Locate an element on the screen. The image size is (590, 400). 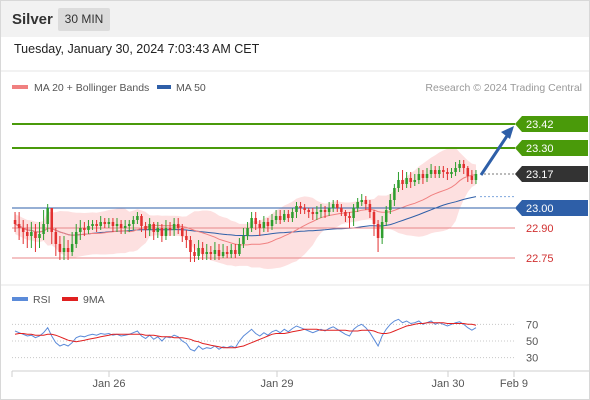
moving-averages is located at coordinates (245, 210).